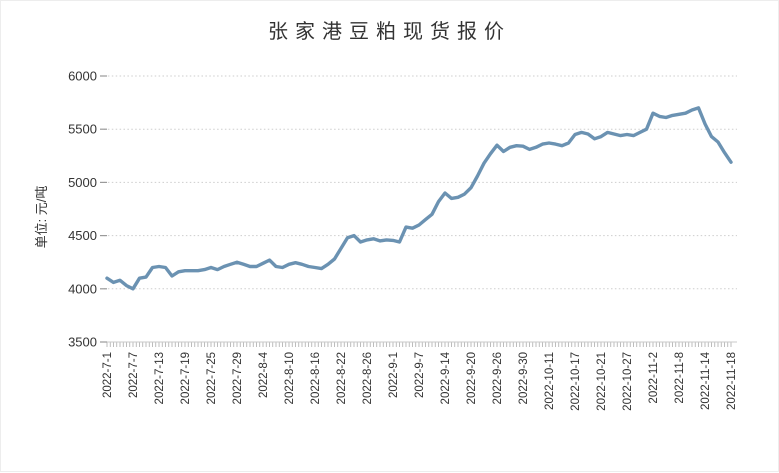 Image resolution: width=779 pixels, height=473 pixels. Describe the element at coordinates (394, 375) in the screenshot. I see `x-tick-label: 2022-9-1` at that location.